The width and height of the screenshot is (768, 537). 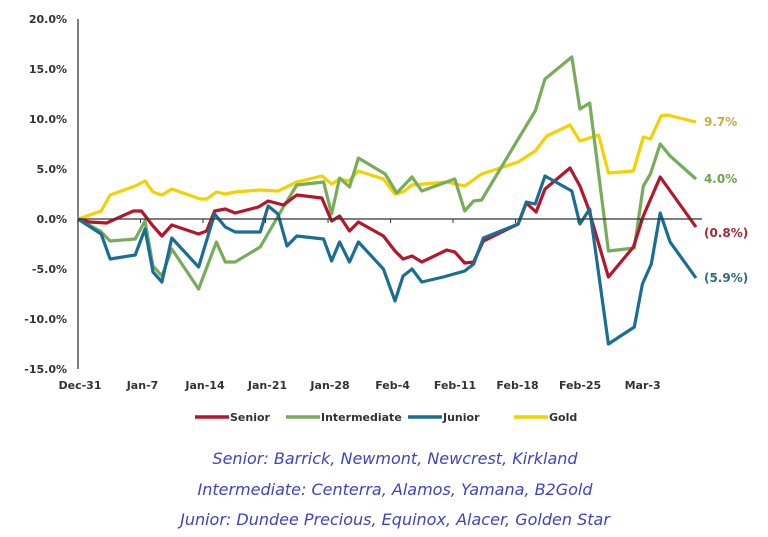 What do you see at coordinates (49, 269) in the screenshot?
I see `y-tick-label: -5.0%` at bounding box center [49, 269].